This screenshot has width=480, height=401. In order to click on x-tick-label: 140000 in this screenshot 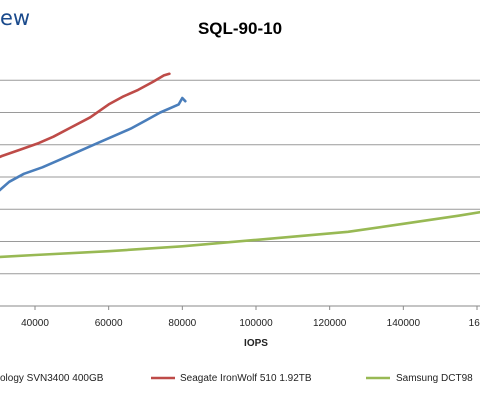, I will do `click(404, 323)`.